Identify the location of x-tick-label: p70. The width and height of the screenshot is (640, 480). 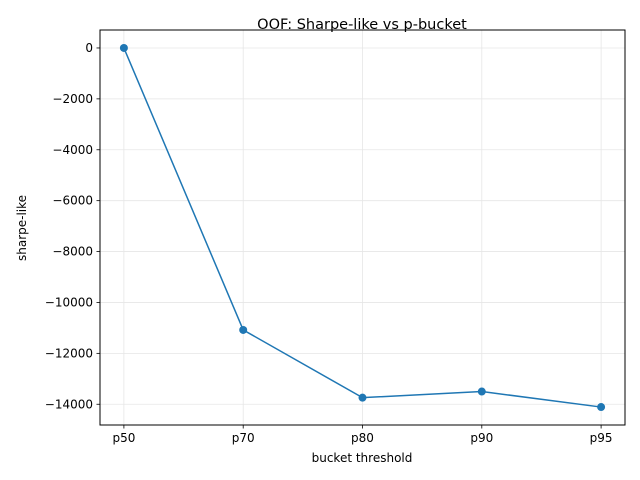
(243, 438).